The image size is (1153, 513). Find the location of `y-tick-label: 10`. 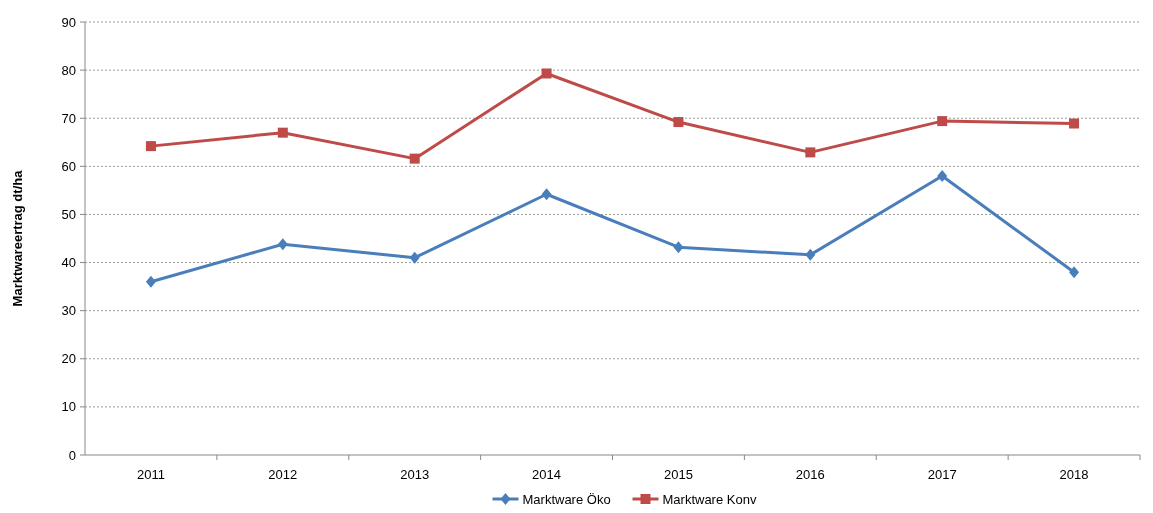

y-tick-label: 10 is located at coordinates (68, 407).